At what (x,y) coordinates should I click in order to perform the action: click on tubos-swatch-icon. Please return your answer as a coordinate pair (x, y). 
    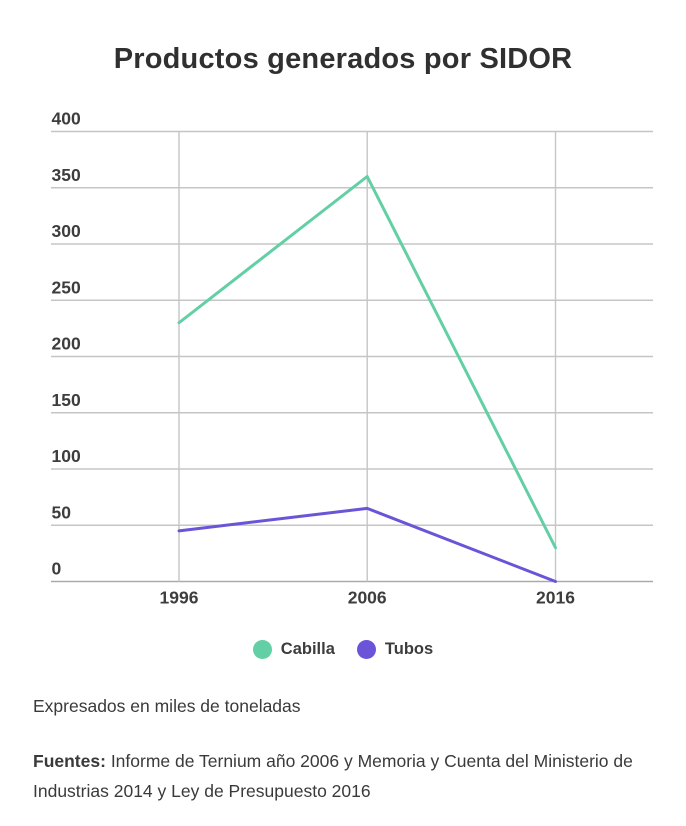
    Looking at the image, I should click on (366, 649).